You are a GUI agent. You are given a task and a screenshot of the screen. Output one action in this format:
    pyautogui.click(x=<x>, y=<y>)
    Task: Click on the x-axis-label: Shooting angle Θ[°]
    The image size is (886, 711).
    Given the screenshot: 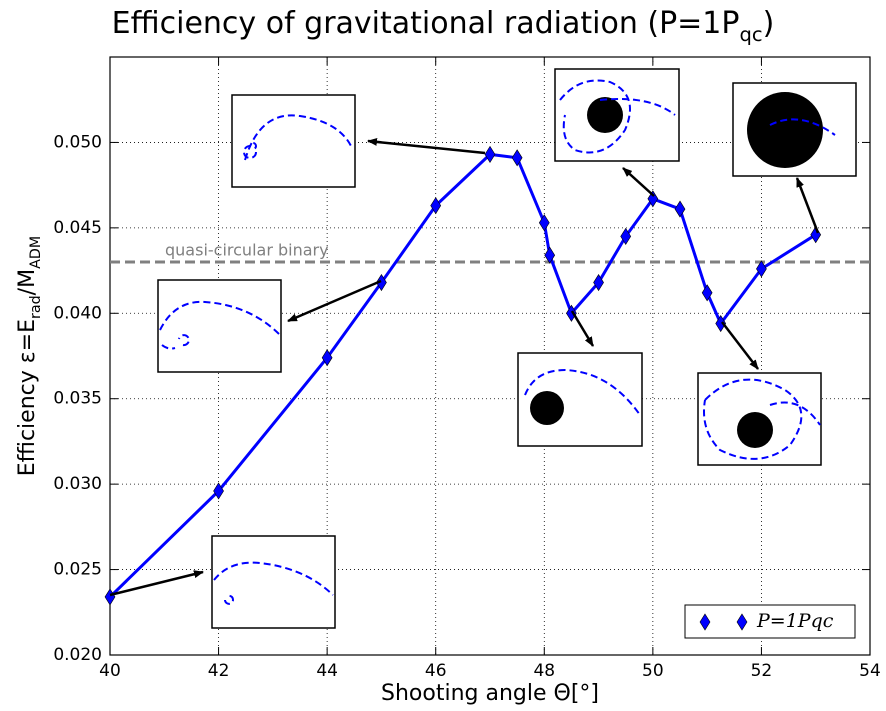 What is the action you would take?
    pyautogui.click(x=490, y=693)
    